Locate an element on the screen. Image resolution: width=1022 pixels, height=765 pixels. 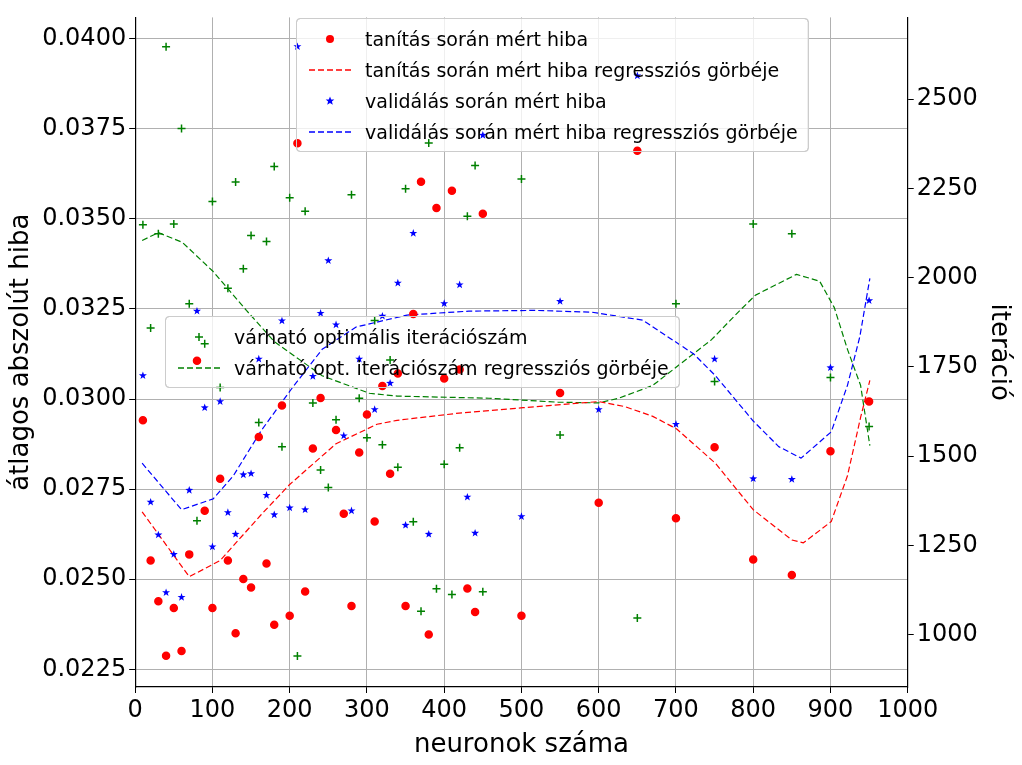
x-tick-label: 1000 is located at coordinates (908, 708).